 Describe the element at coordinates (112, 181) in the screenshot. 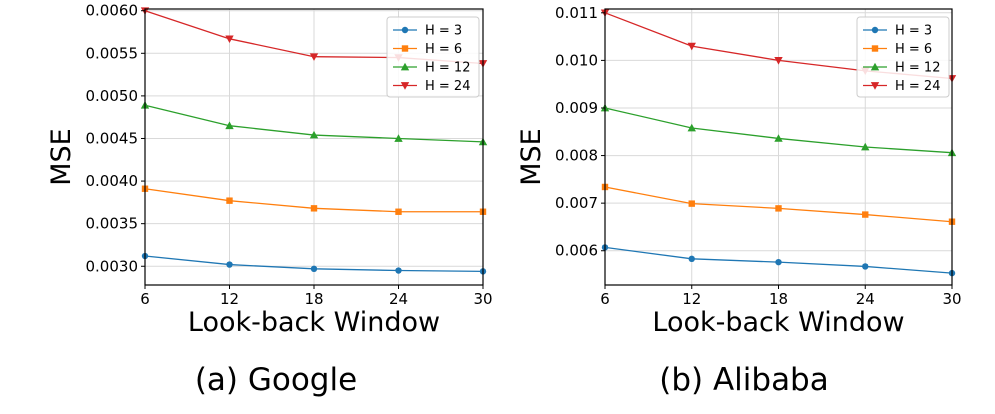

I see `y-tick-label: 0.0040` at that location.